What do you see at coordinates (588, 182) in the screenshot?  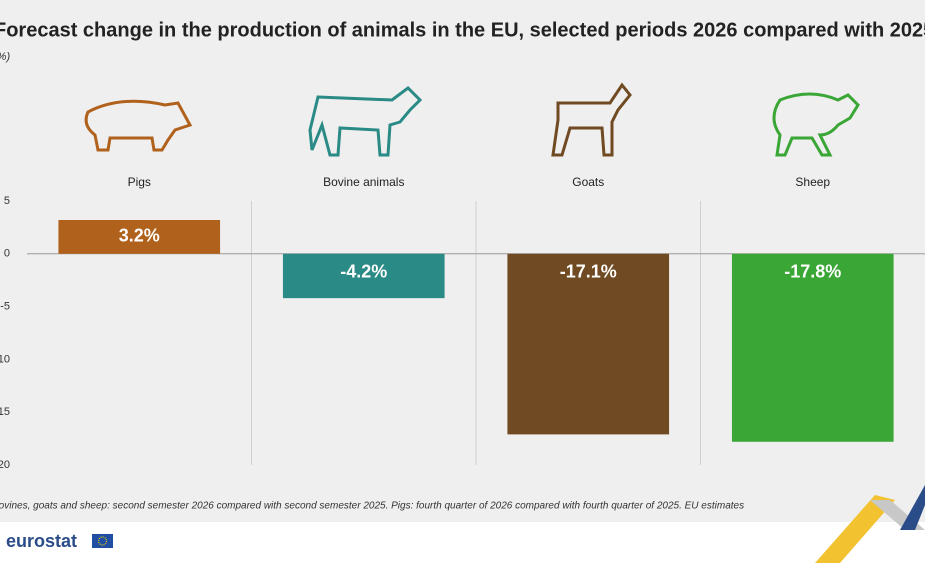 I see `category-label: Goats` at bounding box center [588, 182].